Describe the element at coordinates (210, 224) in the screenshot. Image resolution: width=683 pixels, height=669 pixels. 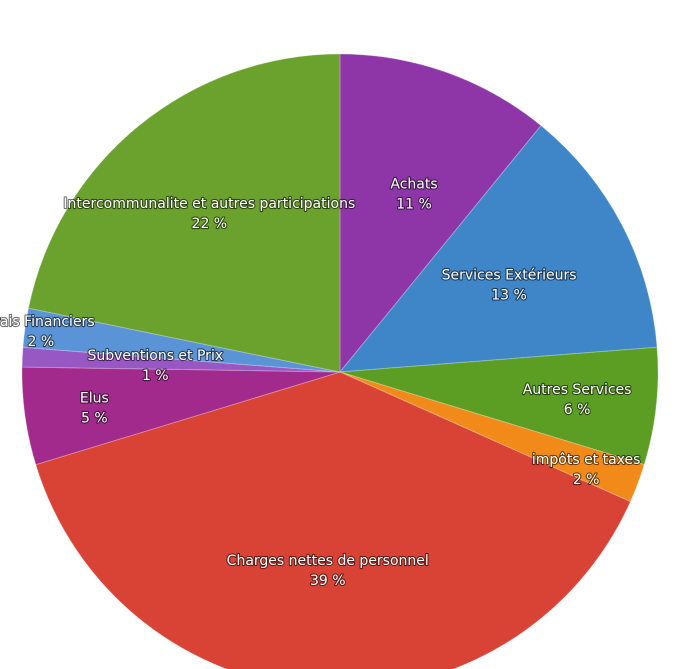
I see `slice-value-intercommunalite-et-autres-participations: 22 %` at that location.